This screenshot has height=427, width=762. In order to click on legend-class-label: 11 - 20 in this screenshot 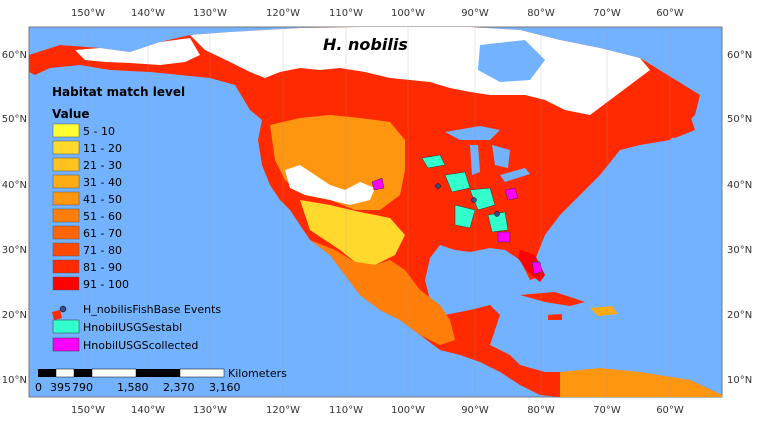, I will do `click(102, 148)`.